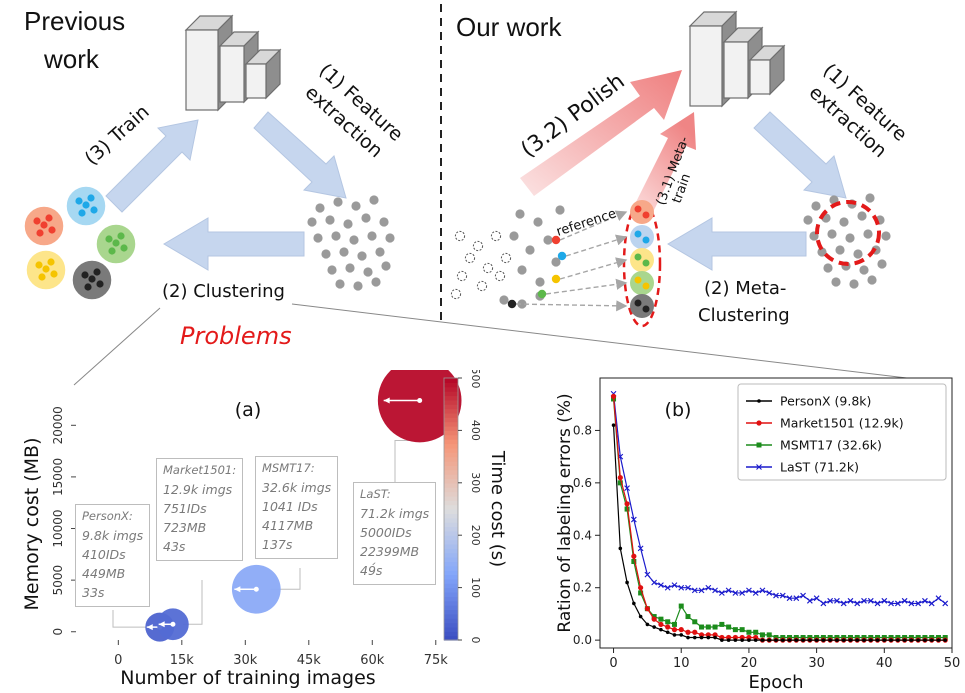  I want to click on x-axis-label: Epoch, so click(775, 682).